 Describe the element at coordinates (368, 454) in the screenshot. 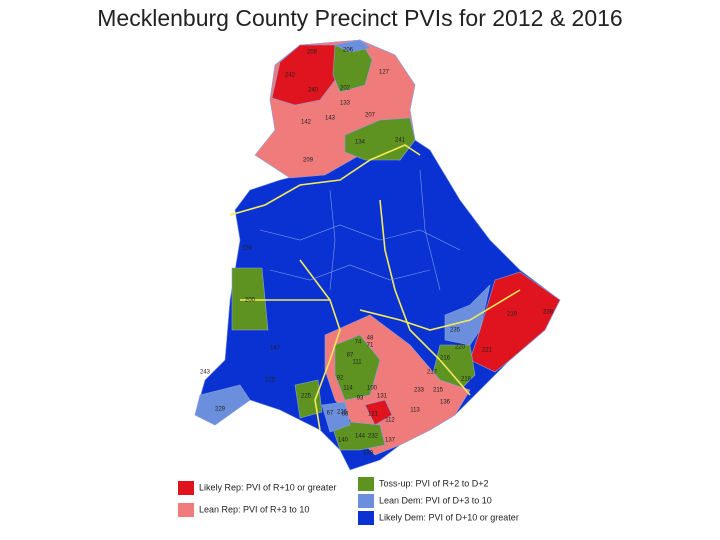

I see `precinct-label: 139` at that location.